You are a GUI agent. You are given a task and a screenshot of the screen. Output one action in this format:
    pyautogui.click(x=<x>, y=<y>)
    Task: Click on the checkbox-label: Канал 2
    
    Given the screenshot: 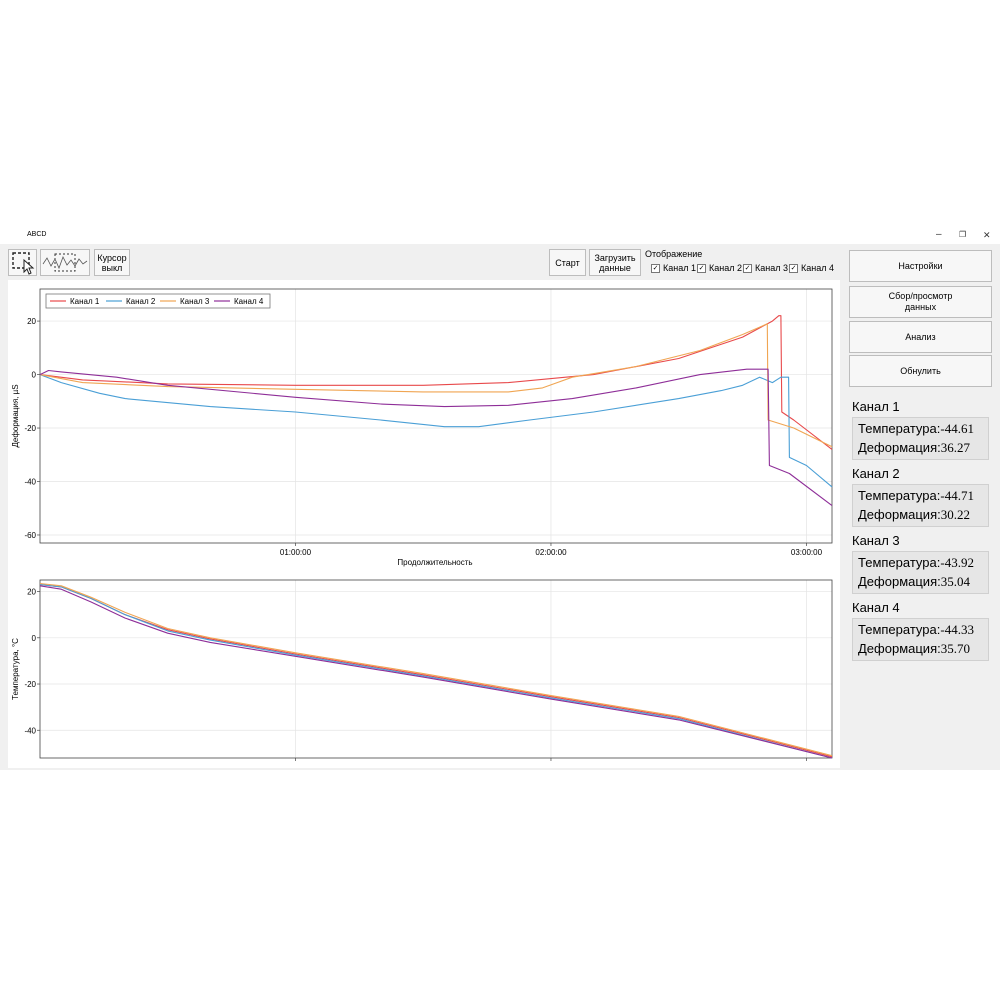 What is the action you would take?
    pyautogui.click(x=725, y=268)
    